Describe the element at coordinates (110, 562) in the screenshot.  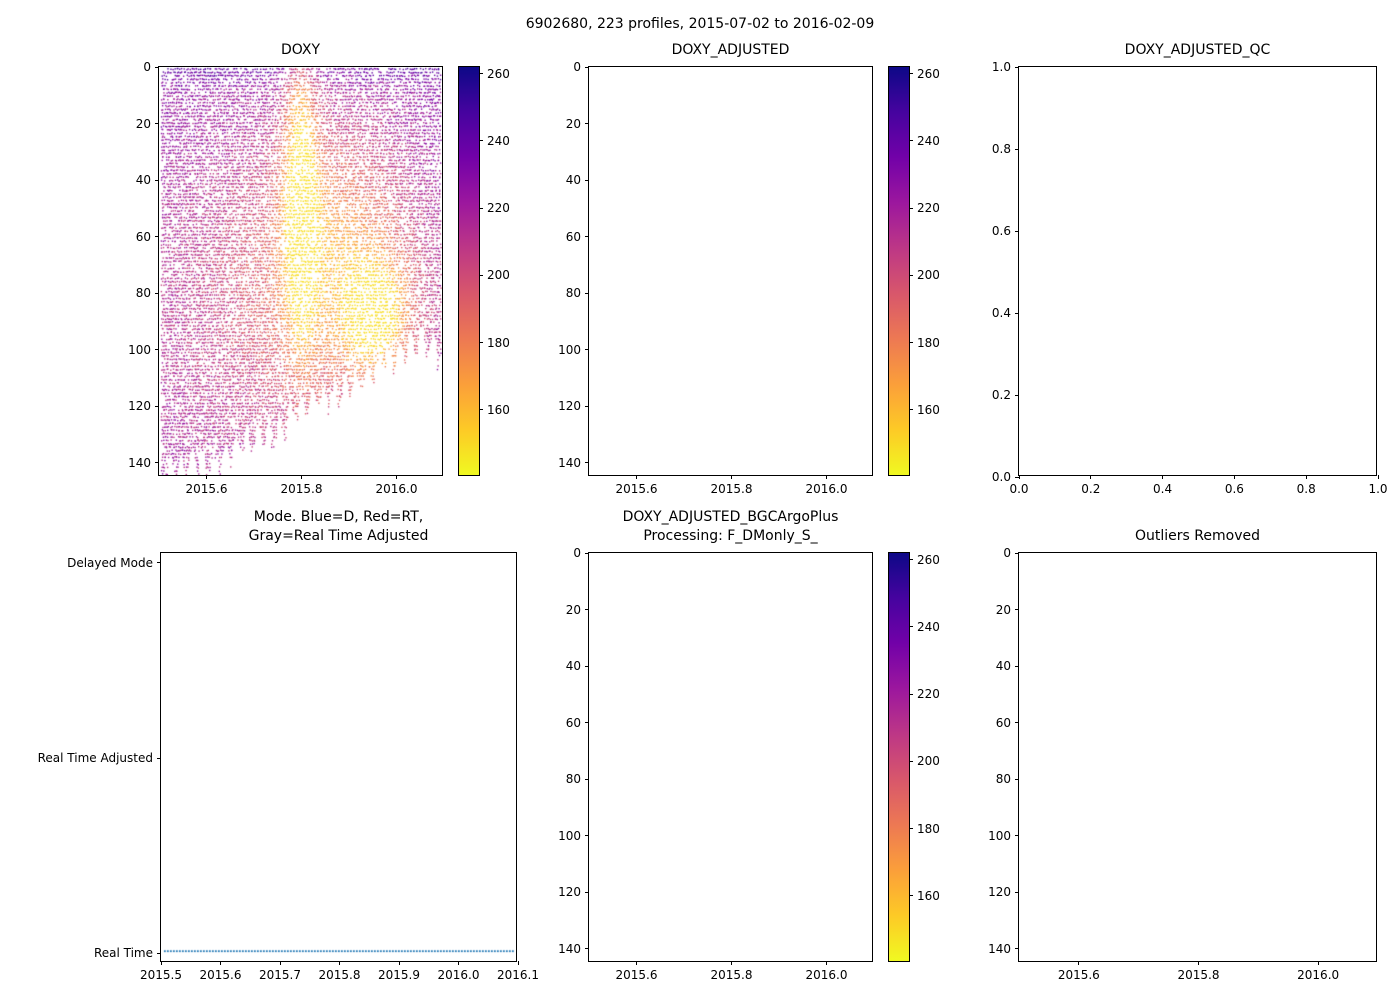
I see `y-tick-label: Delayed Mode` at that location.